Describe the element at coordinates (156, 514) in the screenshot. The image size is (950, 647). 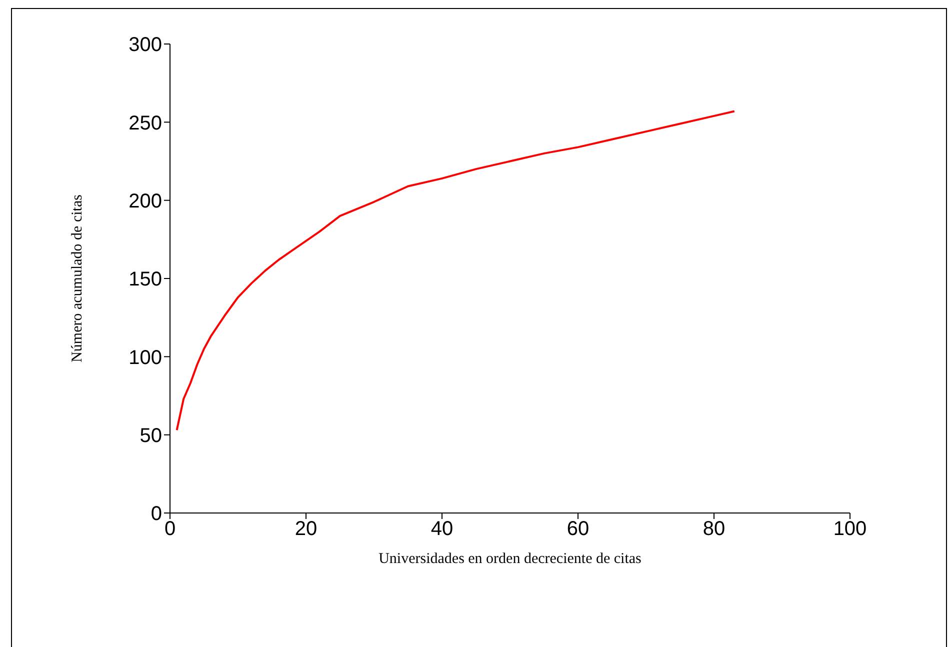
I see `y-tick-label: 0` at that location.